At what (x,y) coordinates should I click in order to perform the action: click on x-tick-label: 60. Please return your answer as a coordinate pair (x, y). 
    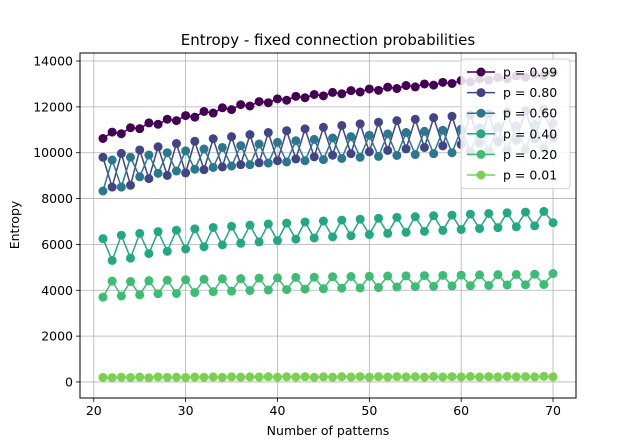
    Looking at the image, I should click on (461, 410).